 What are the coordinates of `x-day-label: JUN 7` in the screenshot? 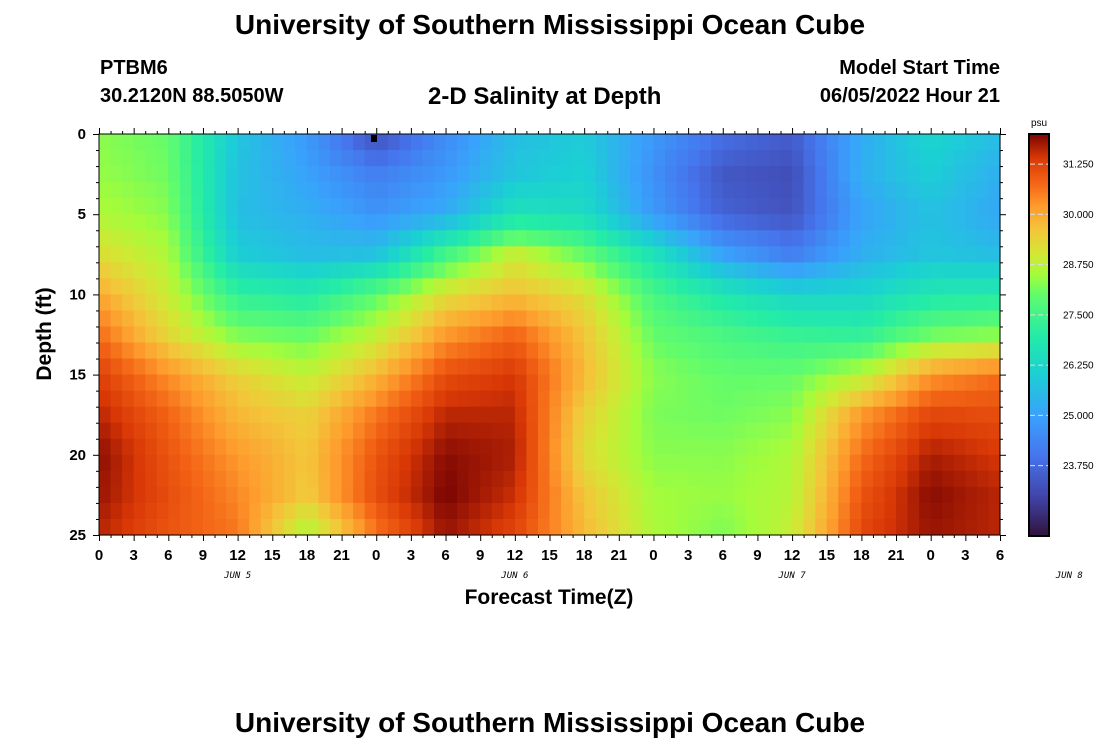 It's located at (792, 576).